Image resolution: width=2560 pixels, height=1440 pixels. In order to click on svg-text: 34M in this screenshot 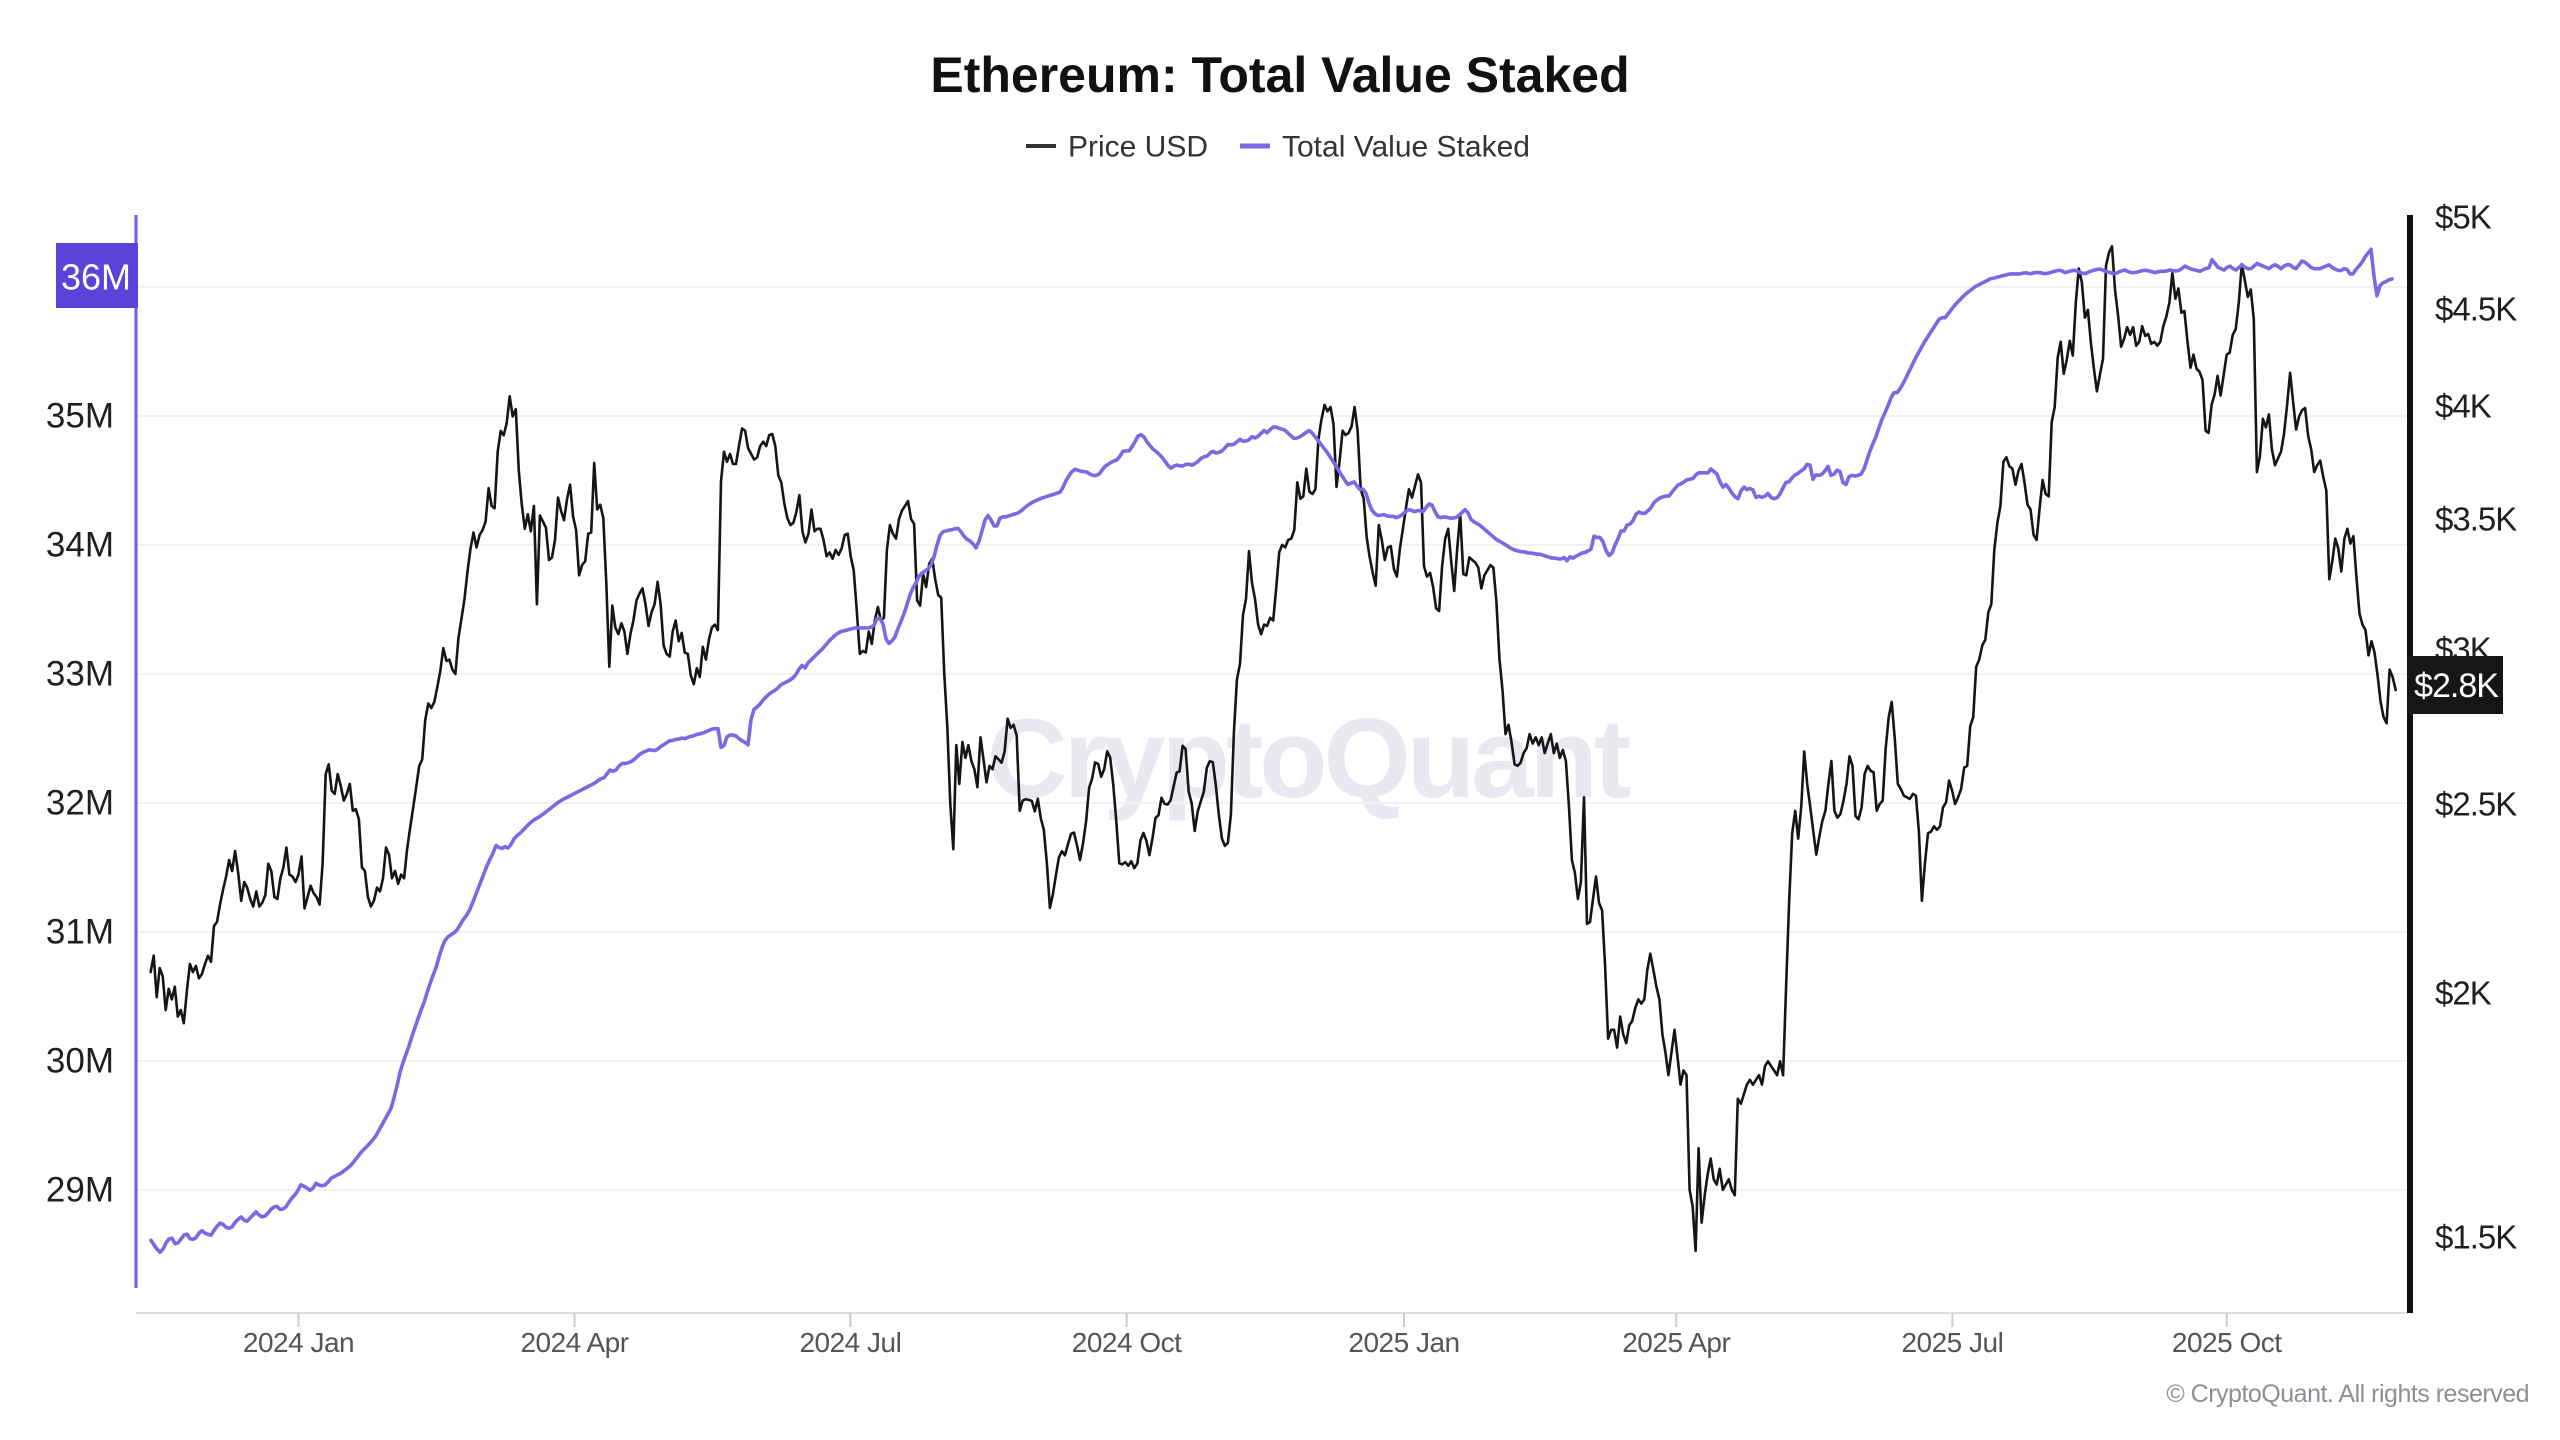, I will do `click(80, 545)`.